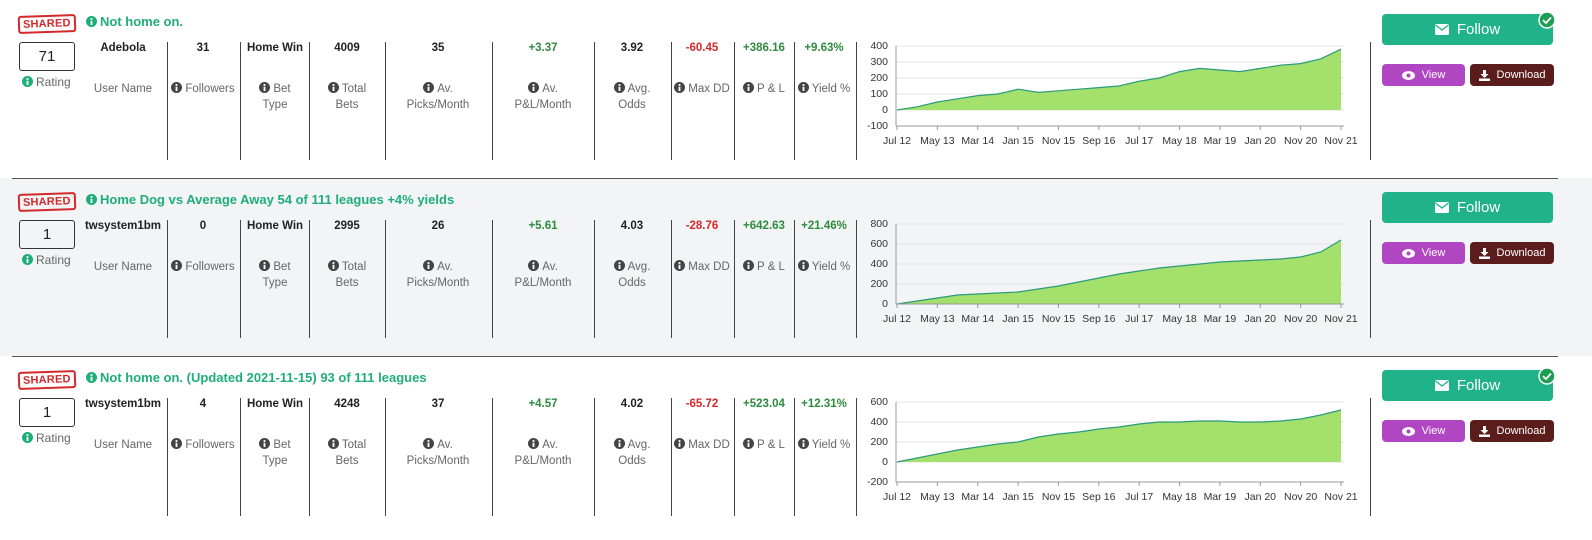 This screenshot has width=1592, height=540. Describe the element at coordinates (634, 453) in the screenshot. I see `stat-label-text: Avg. Odds` at that location.